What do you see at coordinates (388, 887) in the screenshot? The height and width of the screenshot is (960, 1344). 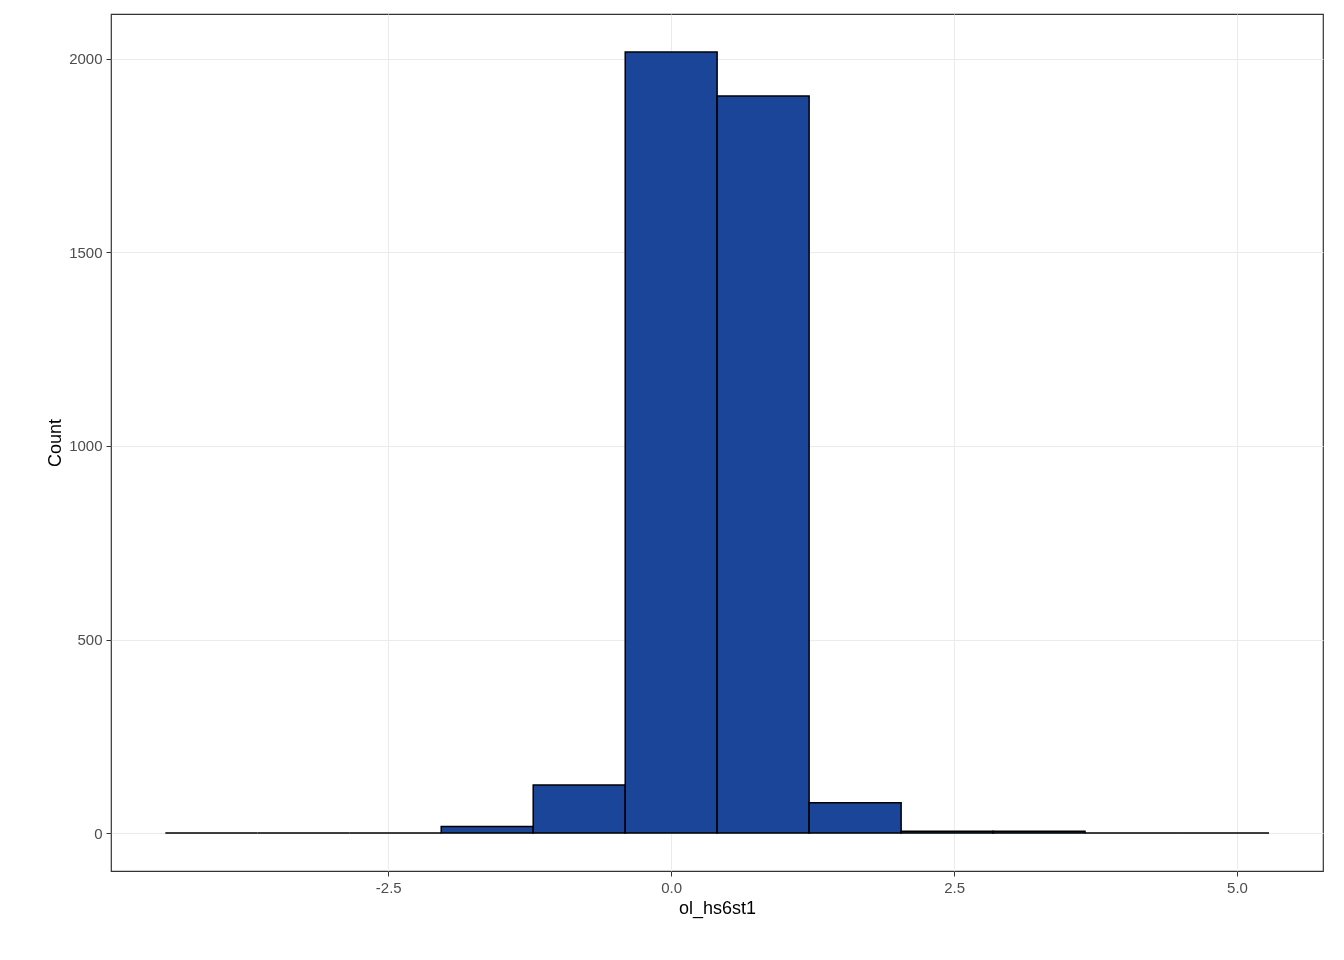 I see `x-tick-label: -2.5` at bounding box center [388, 887].